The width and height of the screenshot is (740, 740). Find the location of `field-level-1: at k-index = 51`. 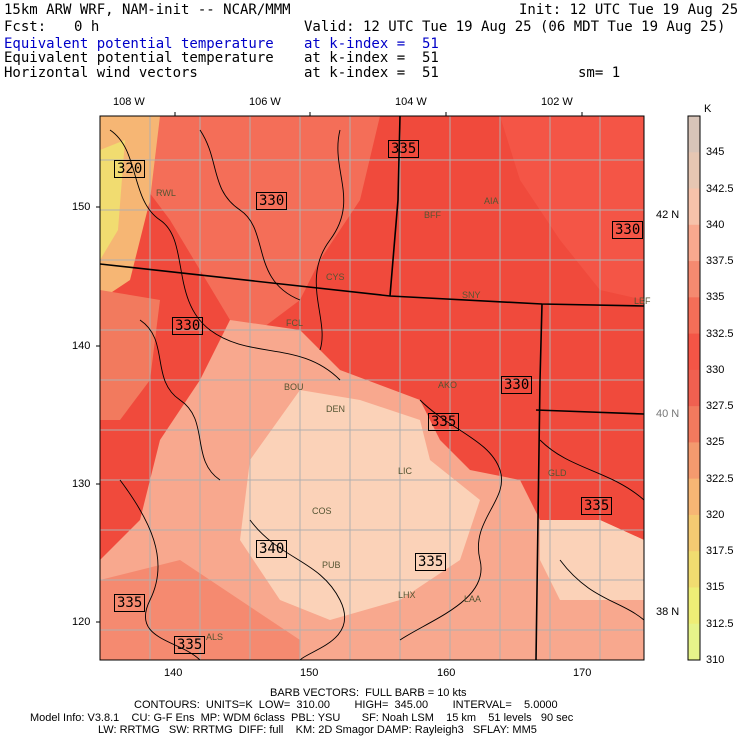

field-level-1: at k-index = 51 is located at coordinates (371, 44).